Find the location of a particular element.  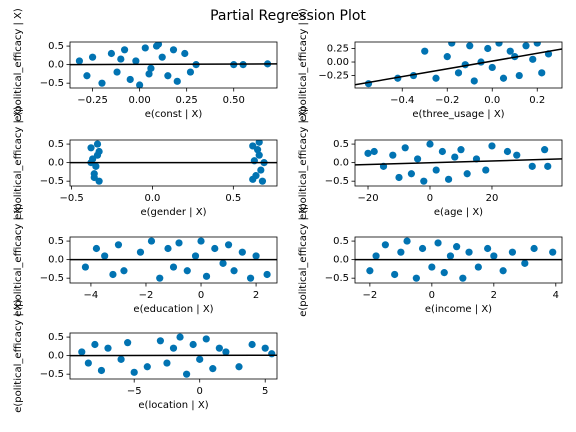

x-axis-label: e(gender | X) is located at coordinates (174, 212).